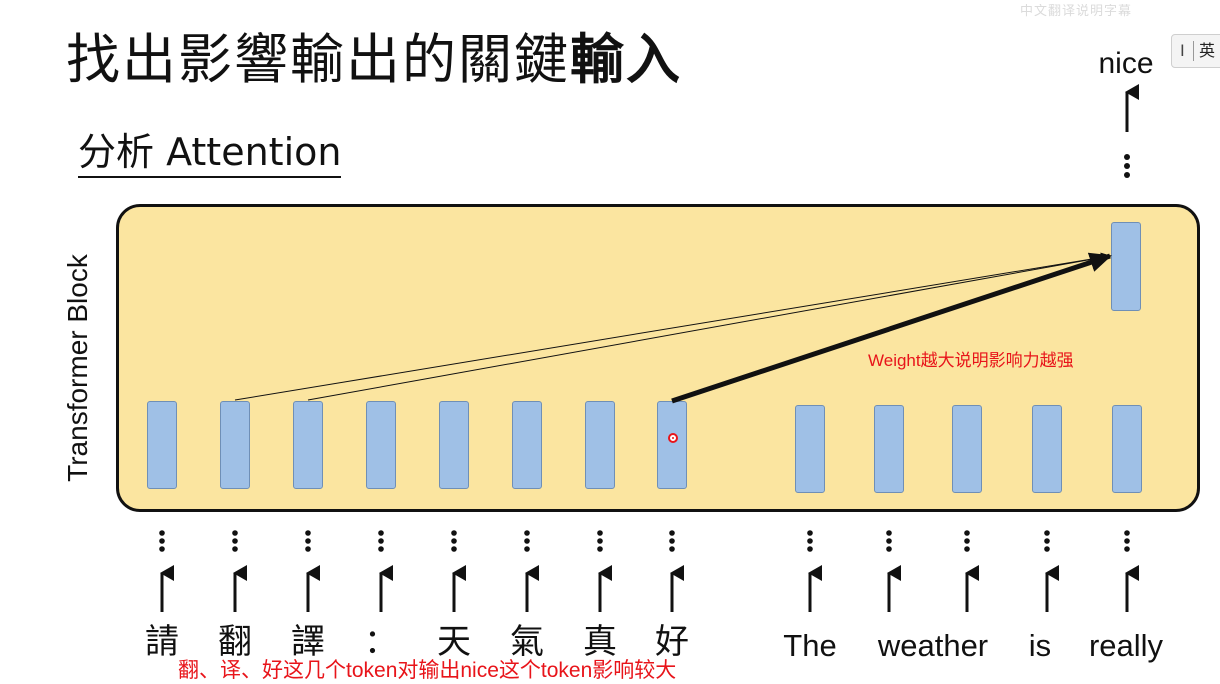  I want to click on watermark: 中文翻译说明字幕, so click(1076, 11).